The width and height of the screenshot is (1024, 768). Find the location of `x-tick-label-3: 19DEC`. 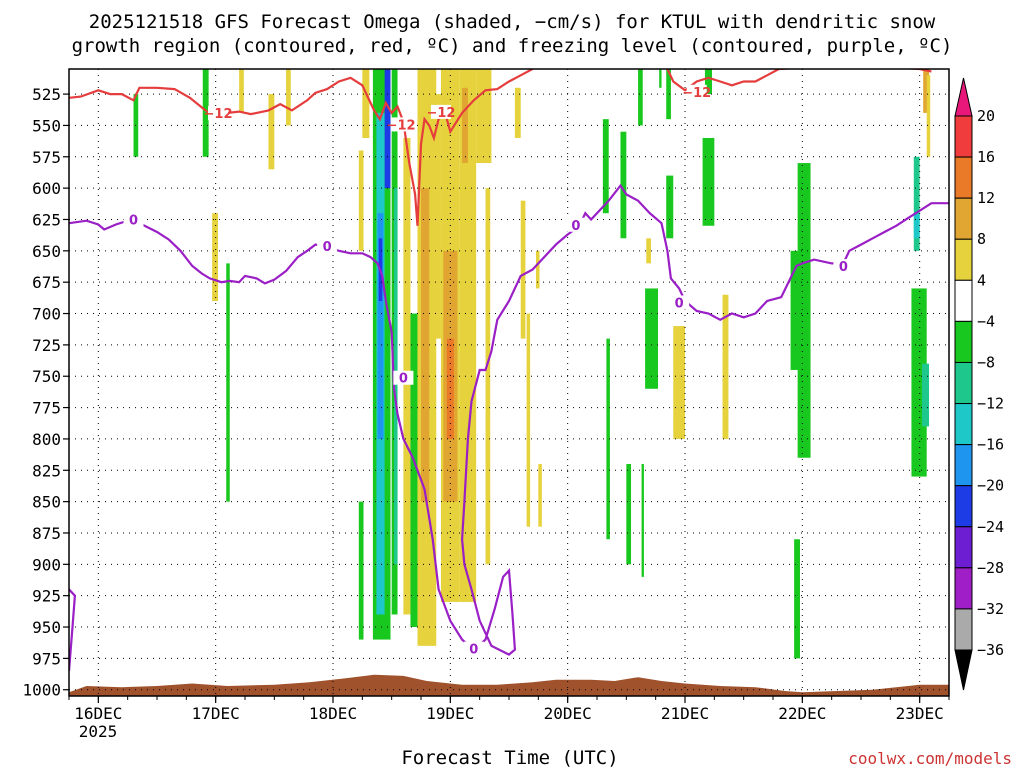

x-tick-label-3: 19DEC is located at coordinates (450, 713).